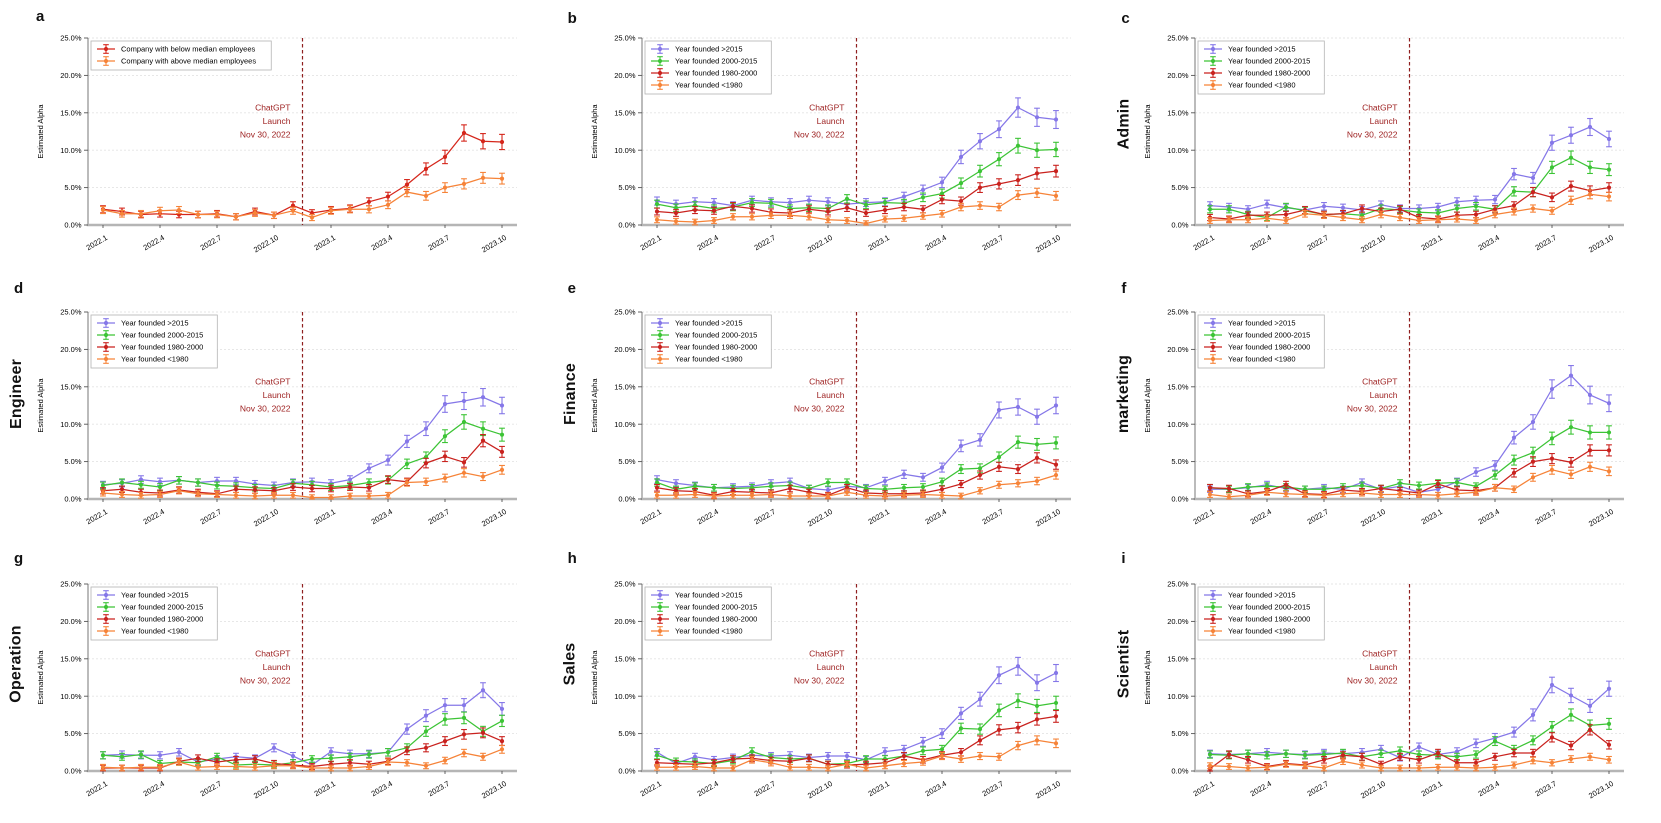  I want to click on panel-letter: f, so click(1124, 288).